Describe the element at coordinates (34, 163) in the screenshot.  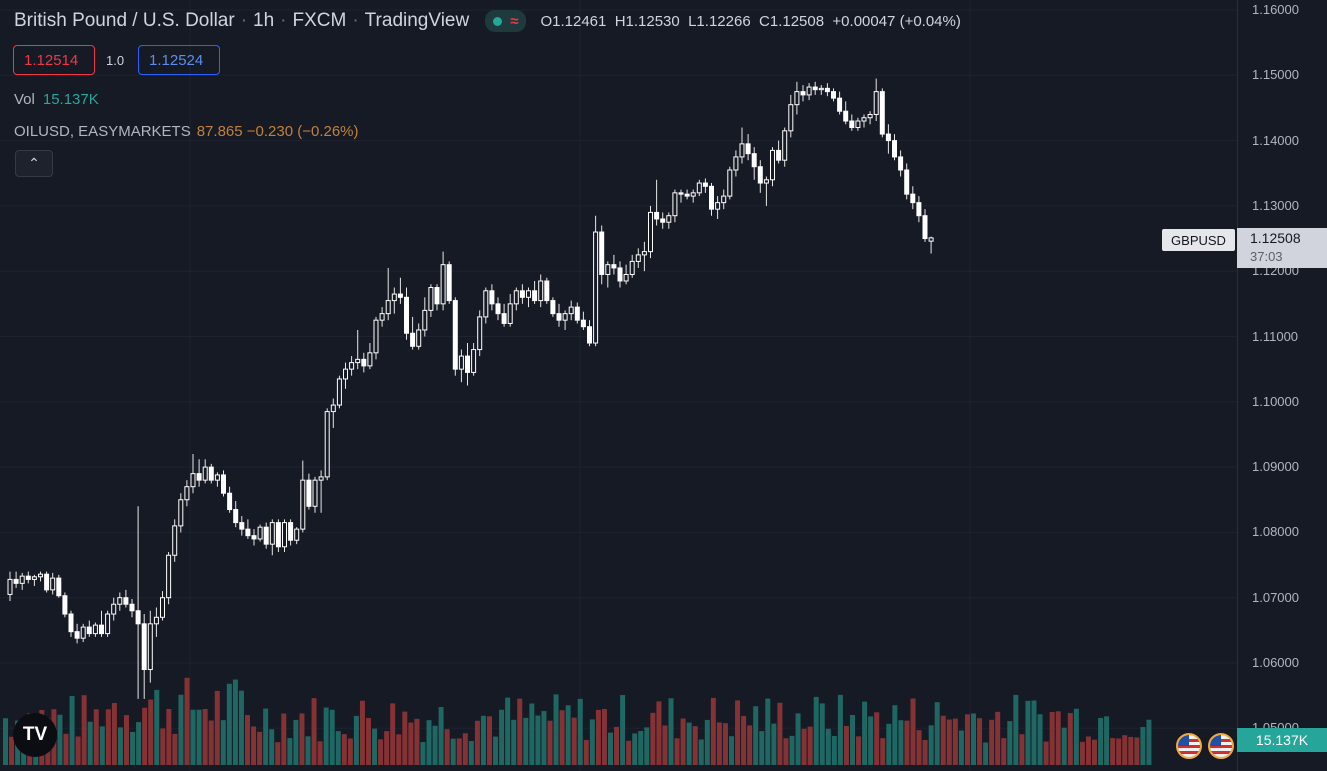
I see `collapse-legend-button: ⌃` at that location.